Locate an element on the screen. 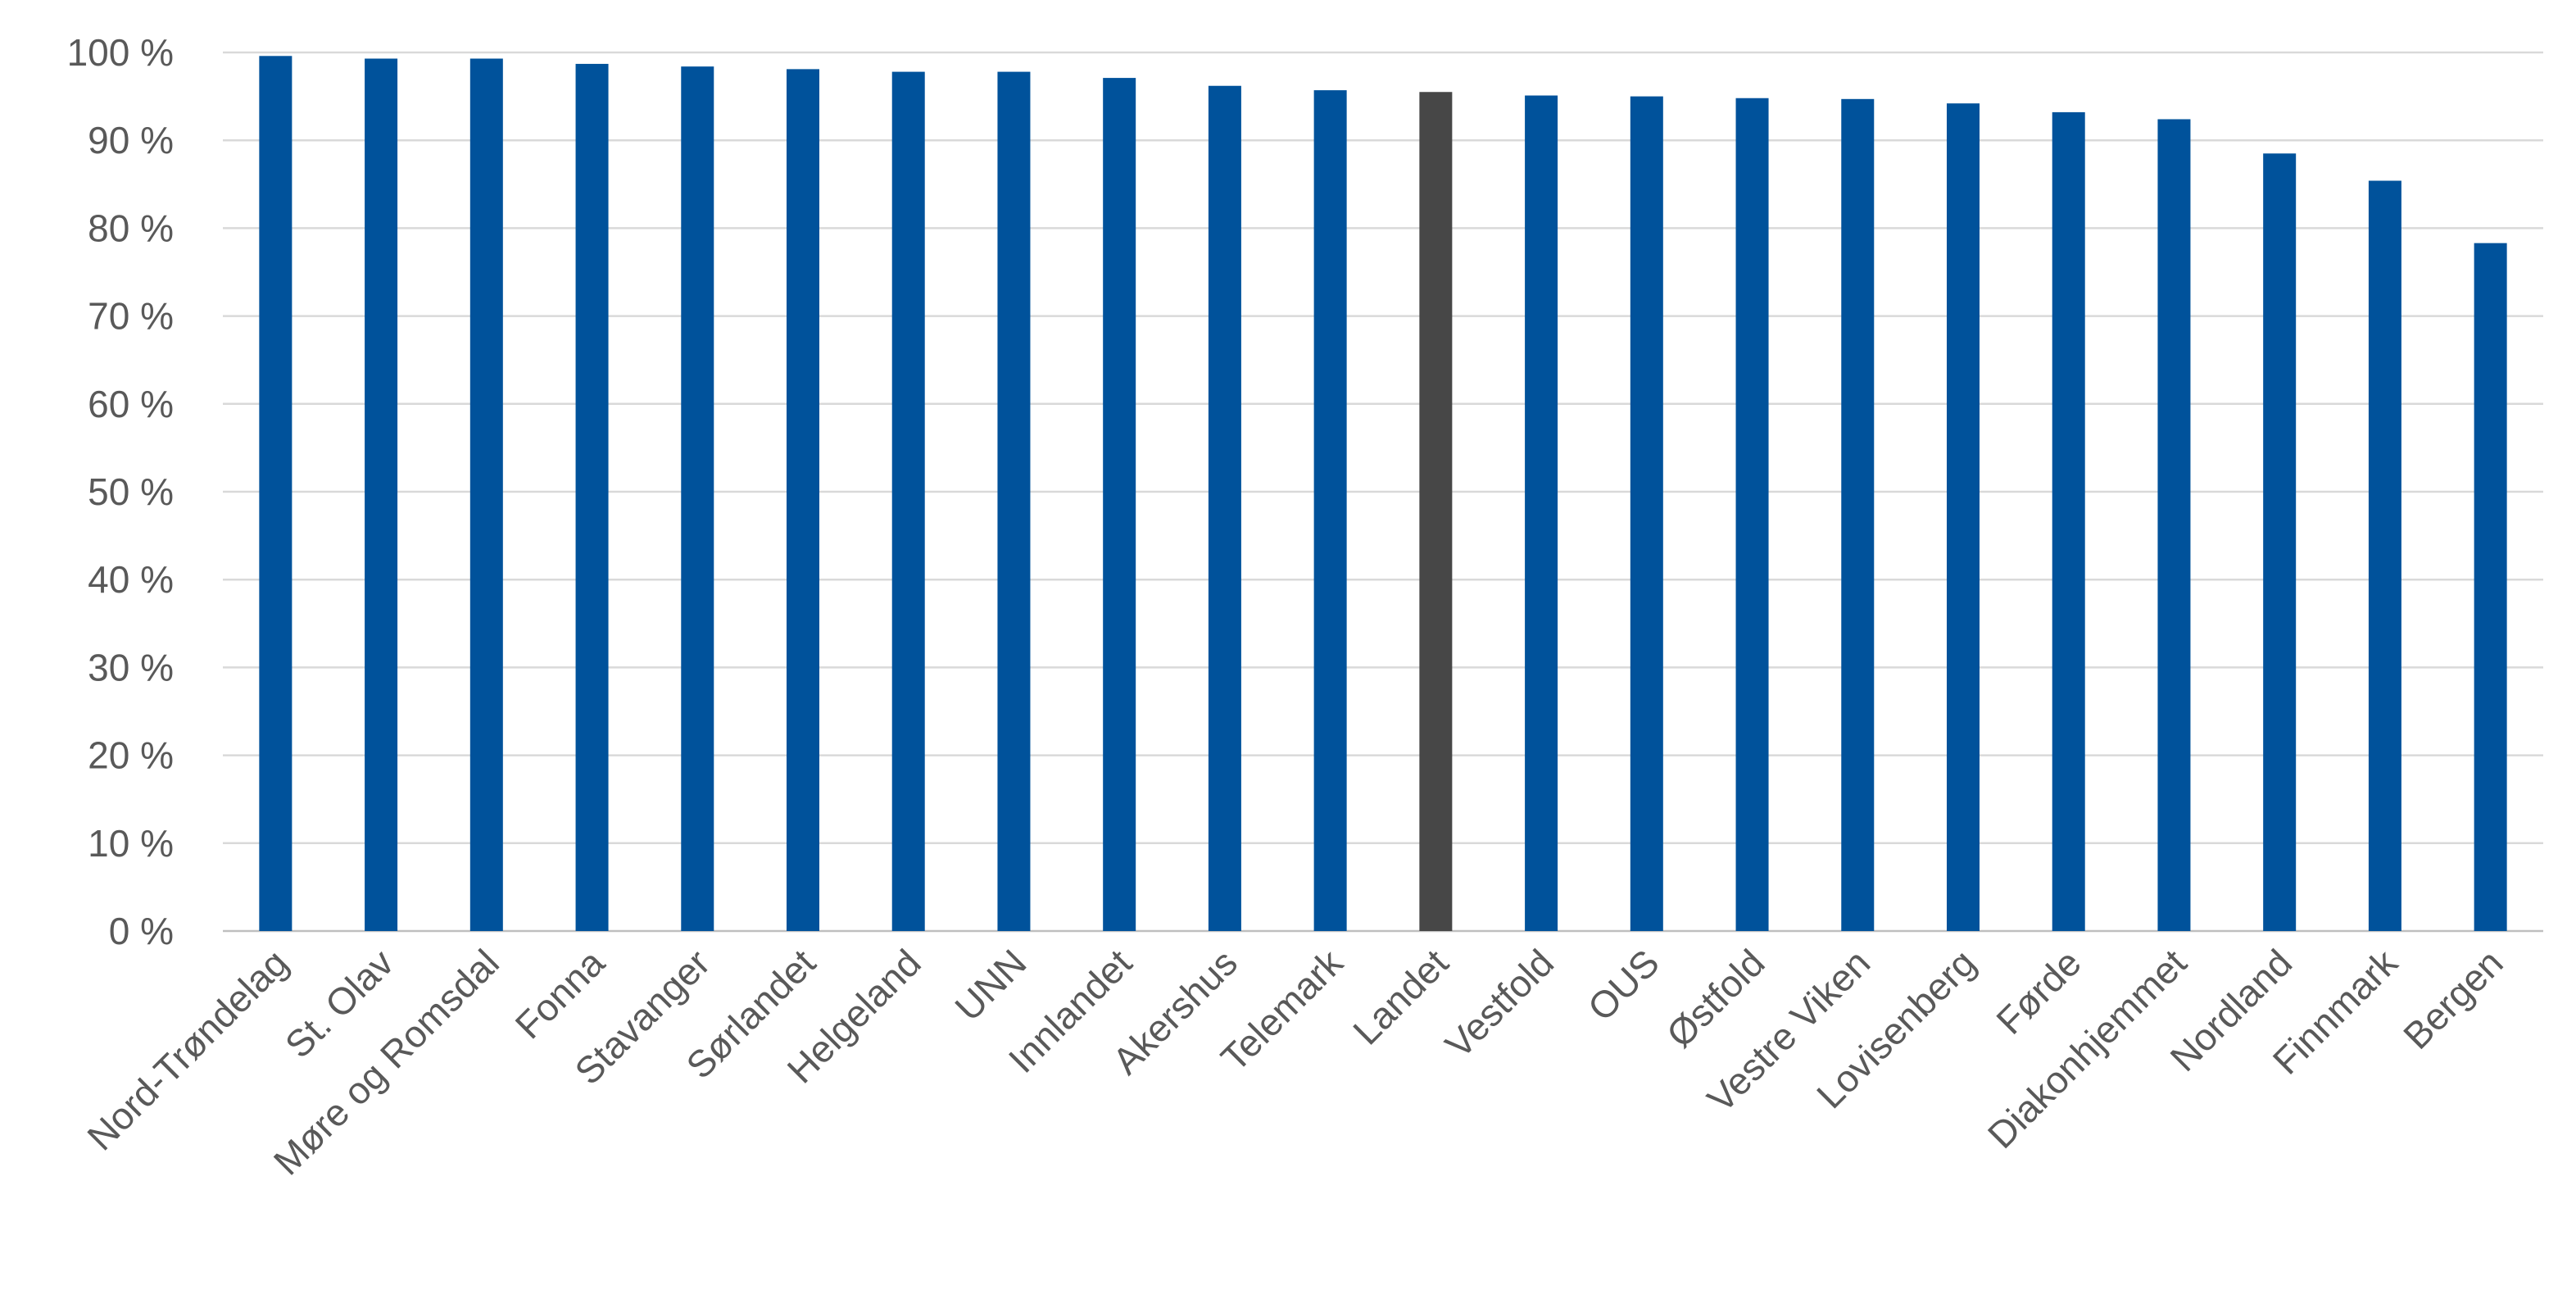 The height and width of the screenshot is (1299, 2576). y-tick-label: 90 % is located at coordinates (131, 140).